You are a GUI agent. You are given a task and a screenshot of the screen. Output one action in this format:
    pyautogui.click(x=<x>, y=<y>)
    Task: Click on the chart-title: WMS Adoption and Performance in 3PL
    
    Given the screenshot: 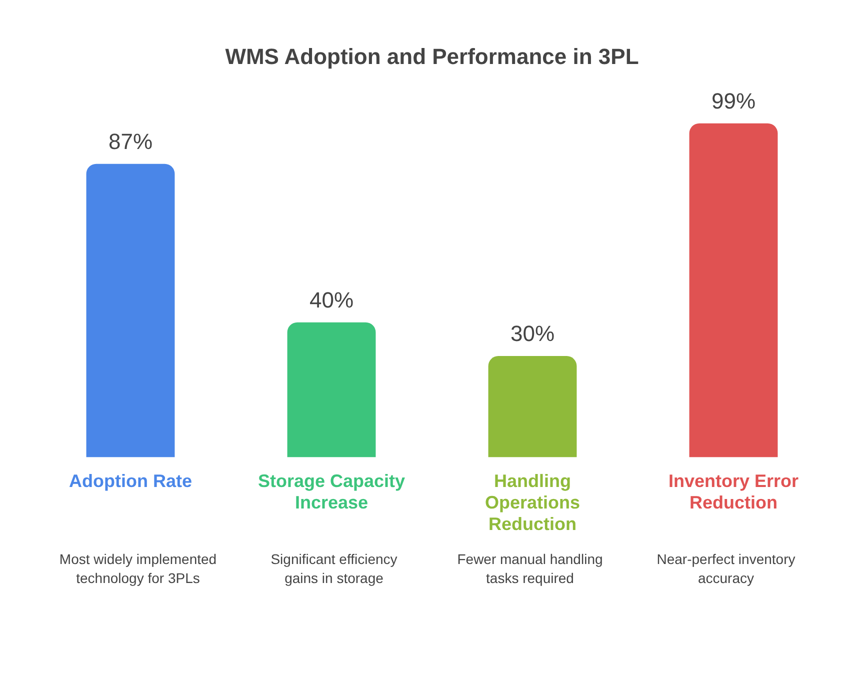 What is the action you would take?
    pyautogui.click(x=432, y=57)
    